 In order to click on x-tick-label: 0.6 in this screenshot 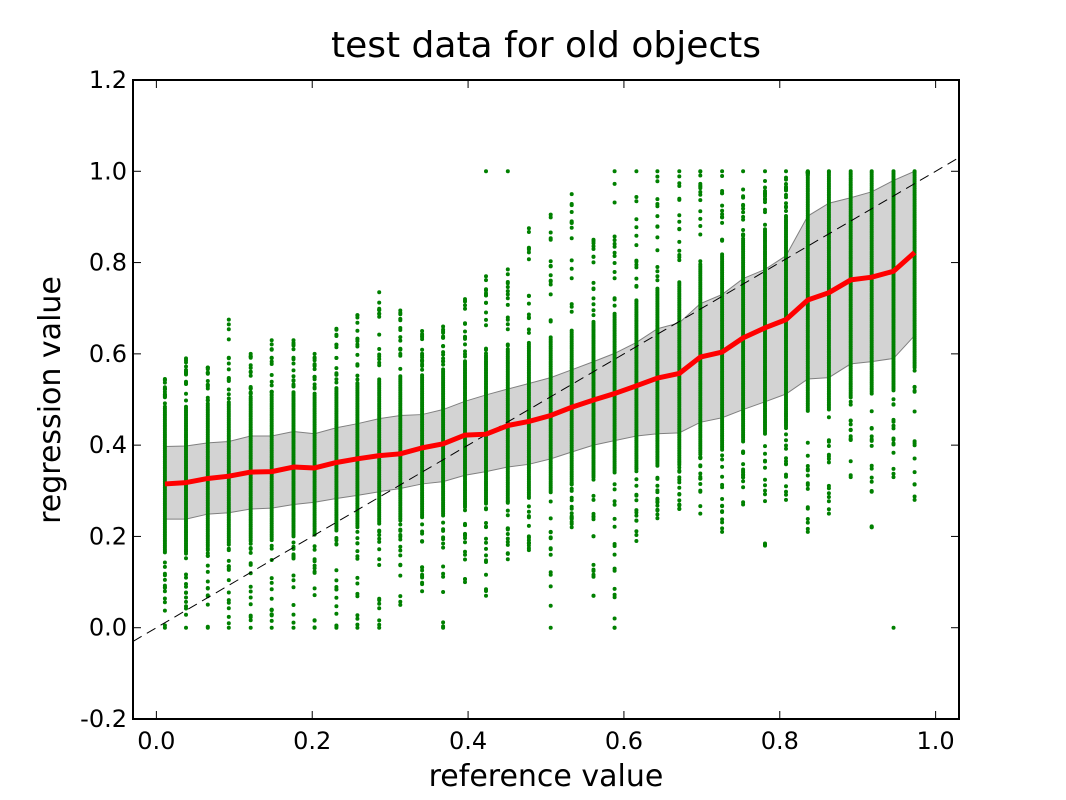, I will do `click(624, 741)`.